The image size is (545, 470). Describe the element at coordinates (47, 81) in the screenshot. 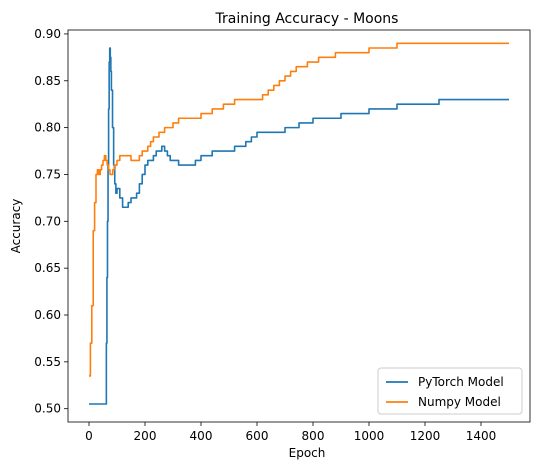

I see `y-tick-label: 0.85` at that location.